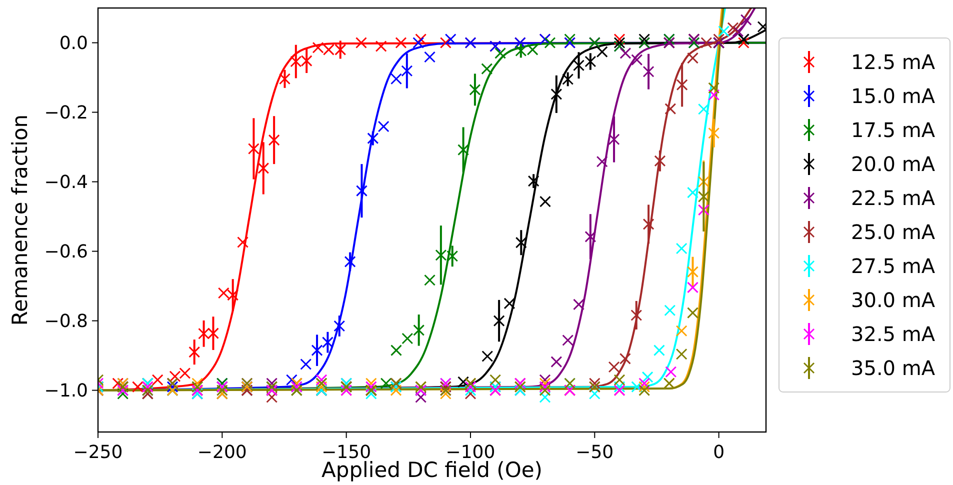  I want to click on y-tick-label: 0.0, so click(73, 43).